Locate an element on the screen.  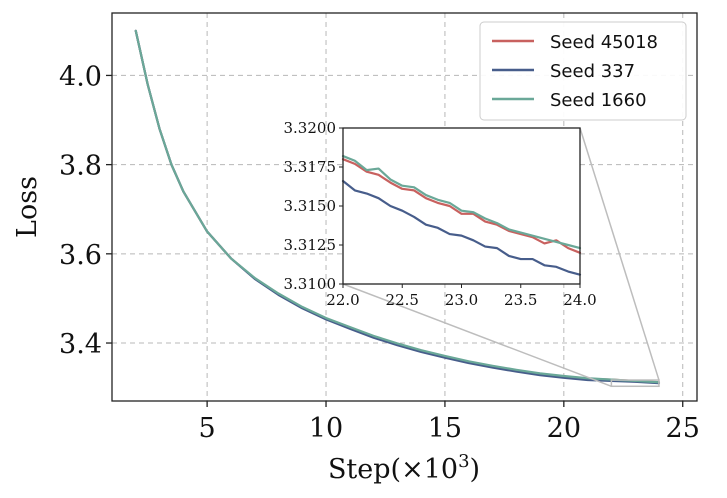
inset-x-tick-label: 24.0 is located at coordinates (579, 300).